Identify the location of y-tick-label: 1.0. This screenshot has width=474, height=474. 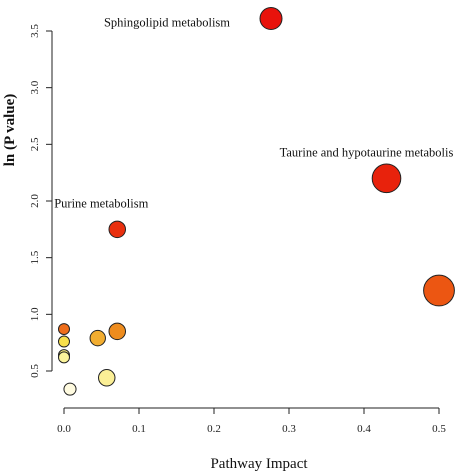
(35, 314).